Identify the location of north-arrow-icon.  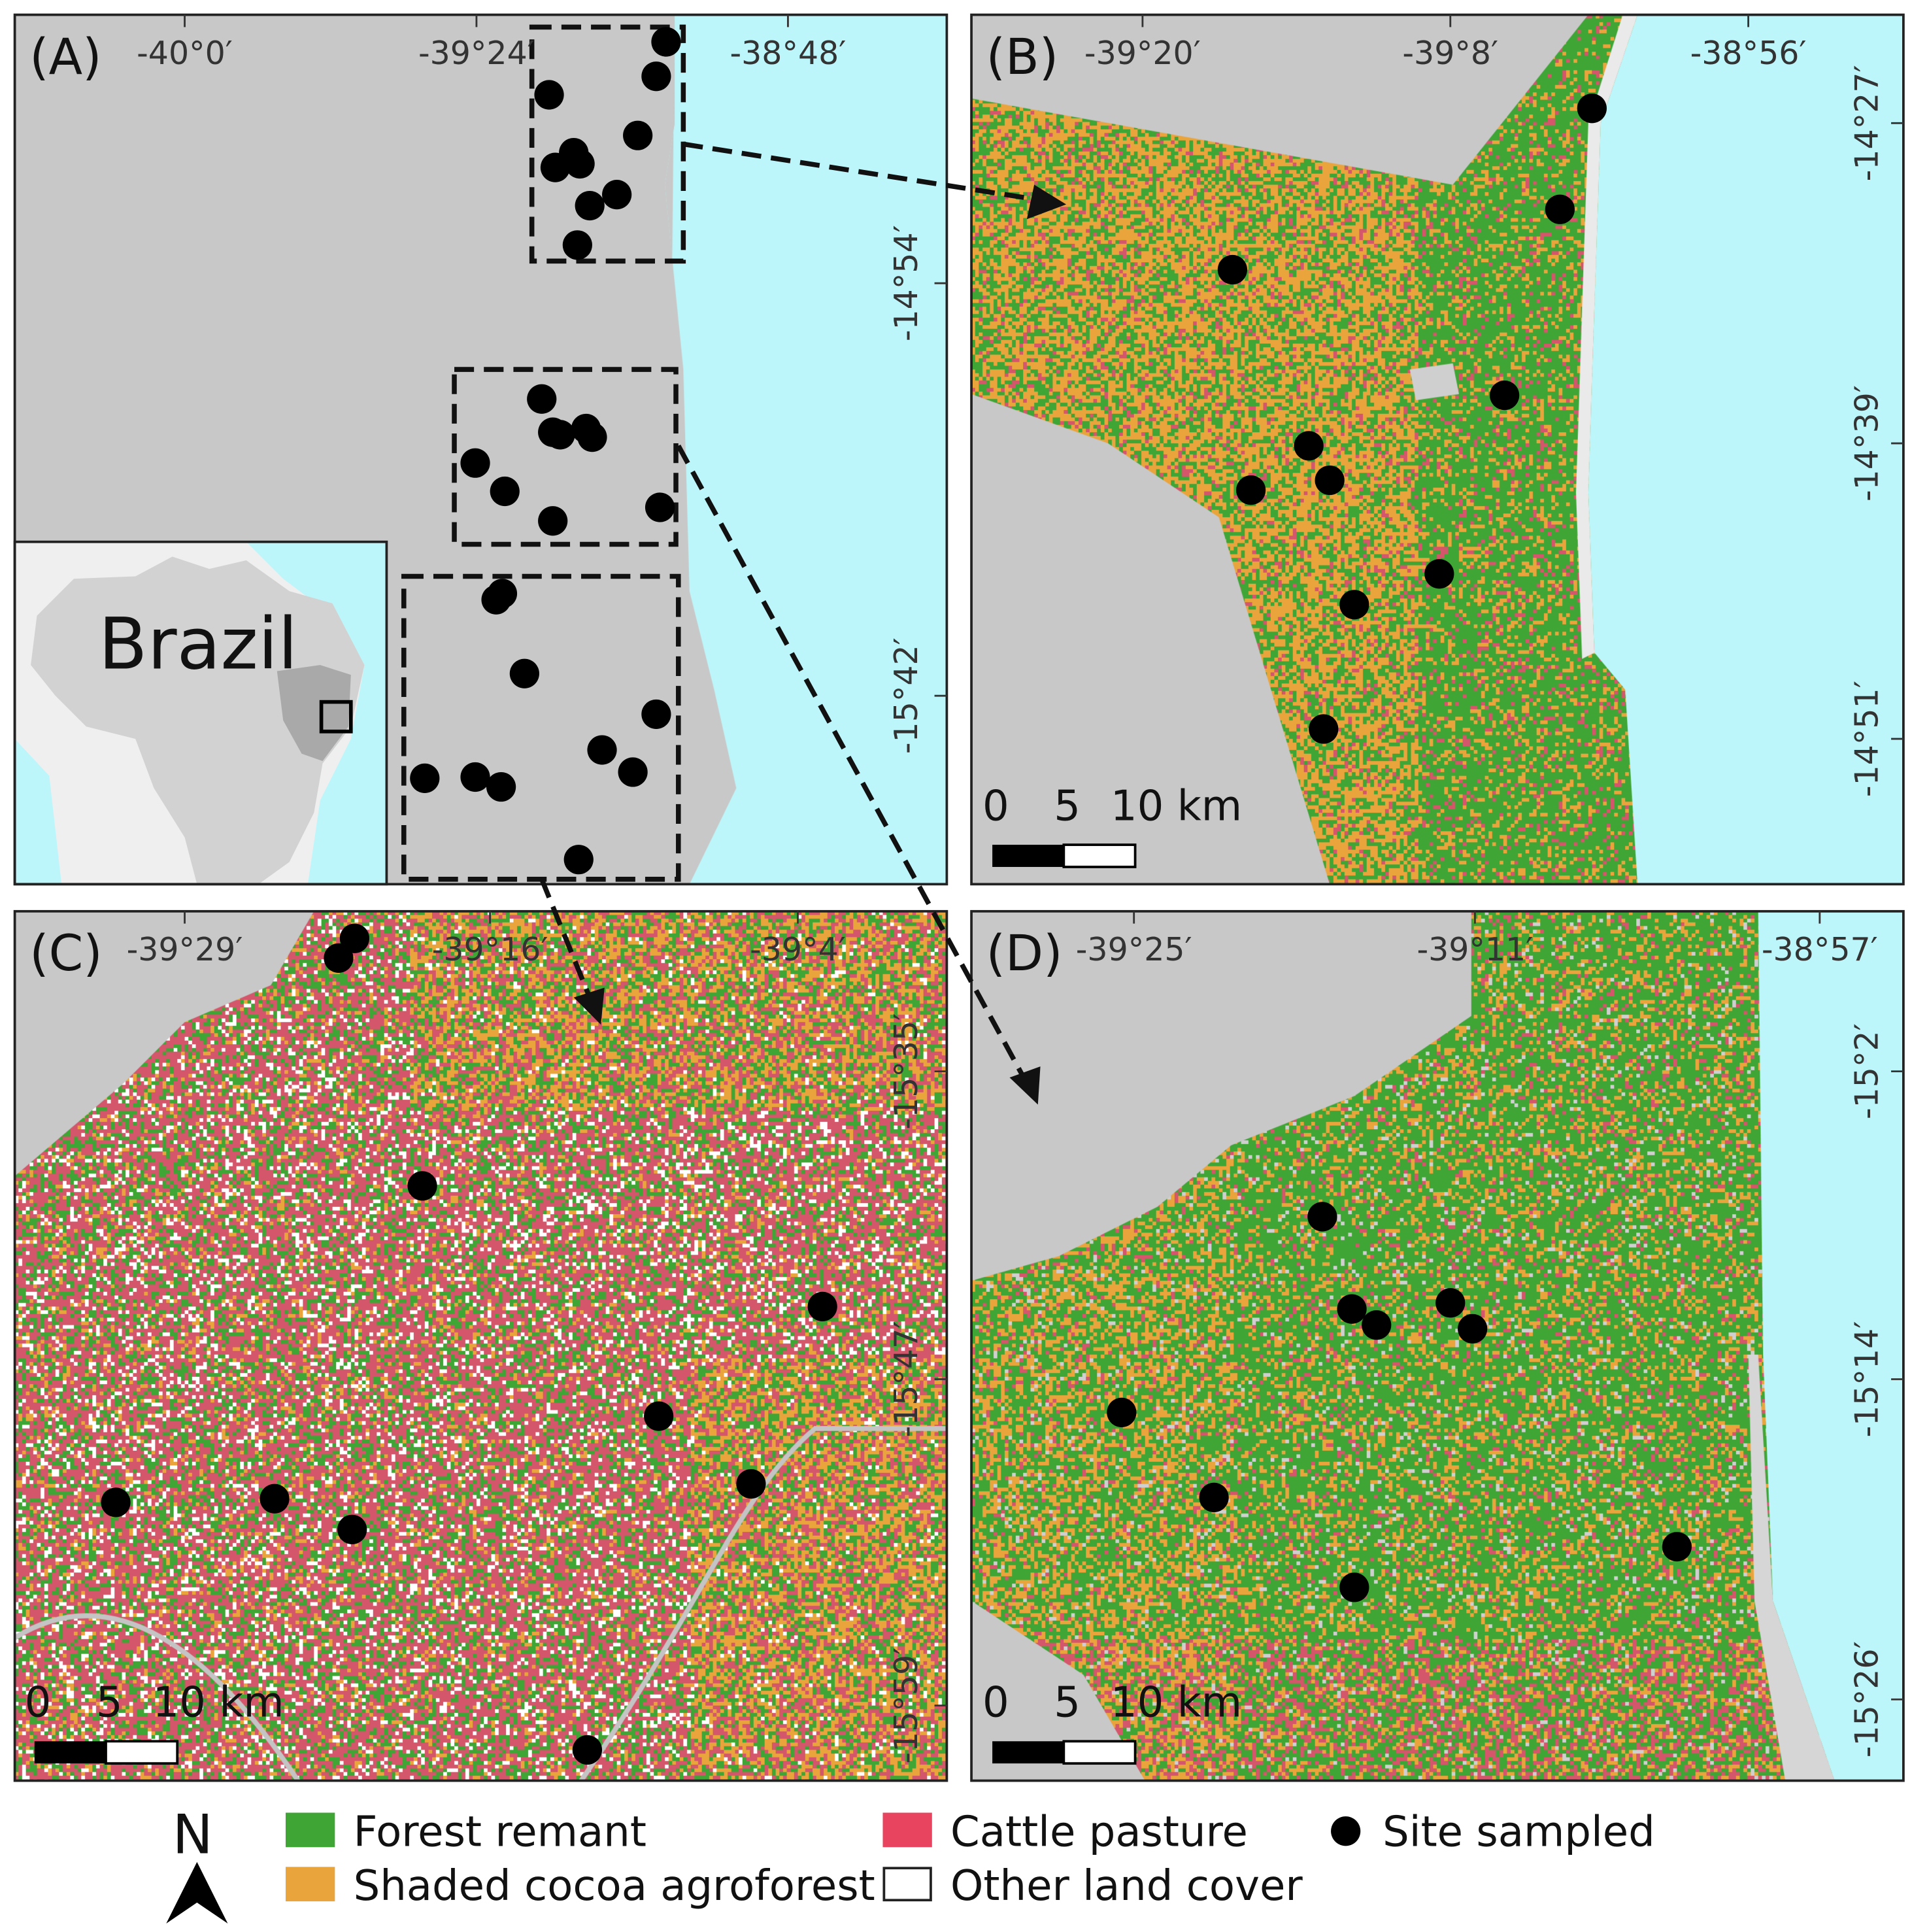
(197, 1893).